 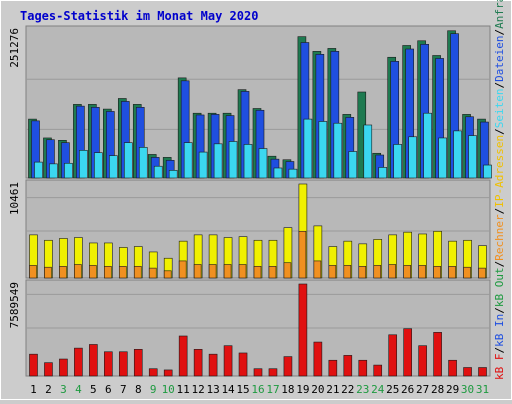 What do you see at coordinates (362, 389) in the screenshot?
I see `x-tick-label-23: 23` at bounding box center [362, 389].